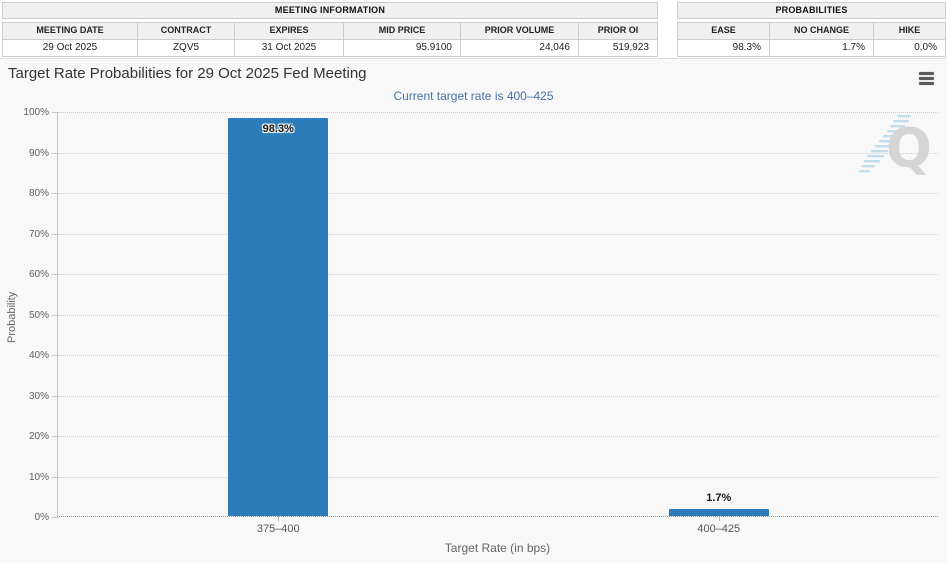 The width and height of the screenshot is (947, 563). I want to click on hike-probability-value: 0.0%, so click(925, 47).